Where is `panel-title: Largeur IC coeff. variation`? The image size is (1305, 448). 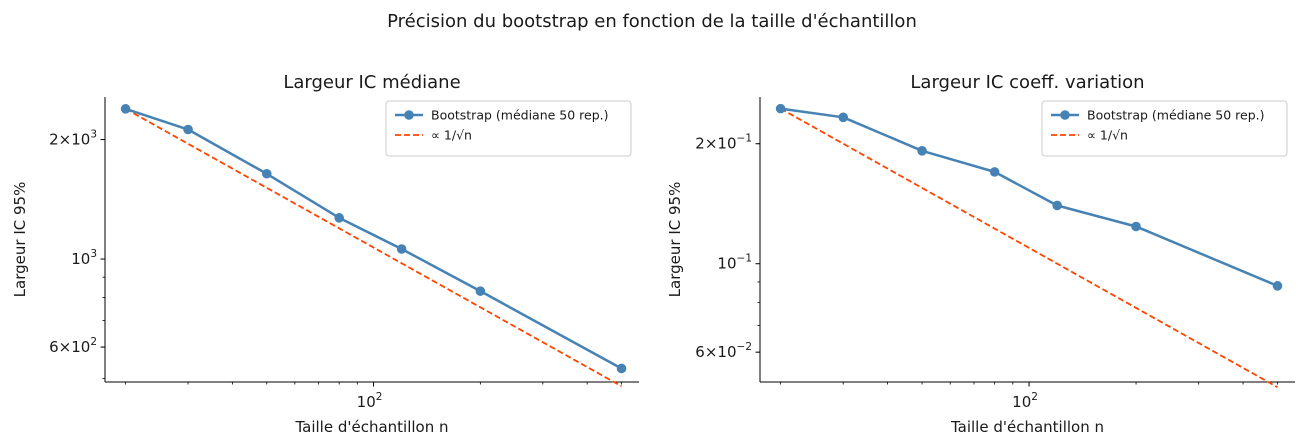
panel-title: Largeur IC coeff. variation is located at coordinates (1027, 82).